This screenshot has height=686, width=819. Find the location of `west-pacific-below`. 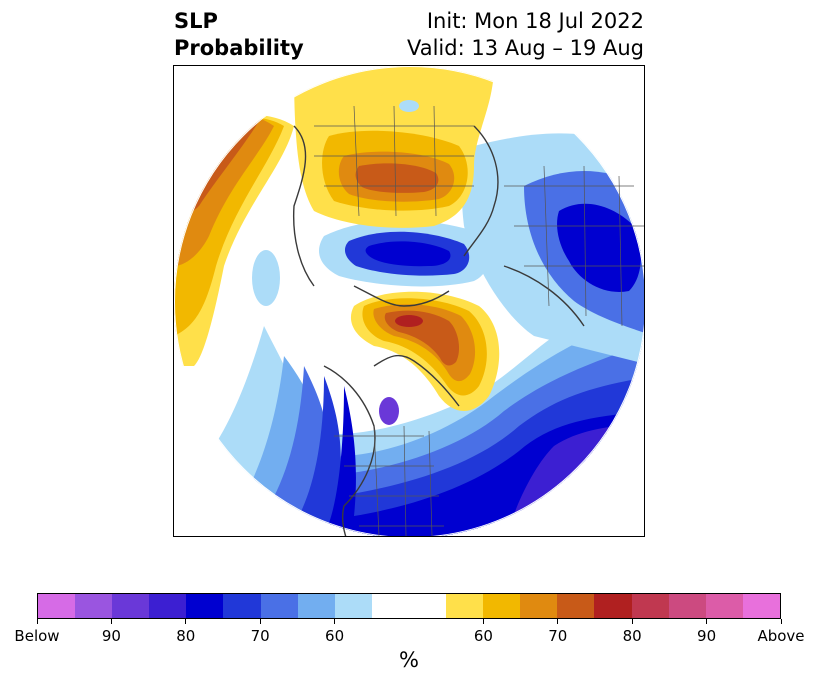

west-pacific-below is located at coordinates (266, 278).